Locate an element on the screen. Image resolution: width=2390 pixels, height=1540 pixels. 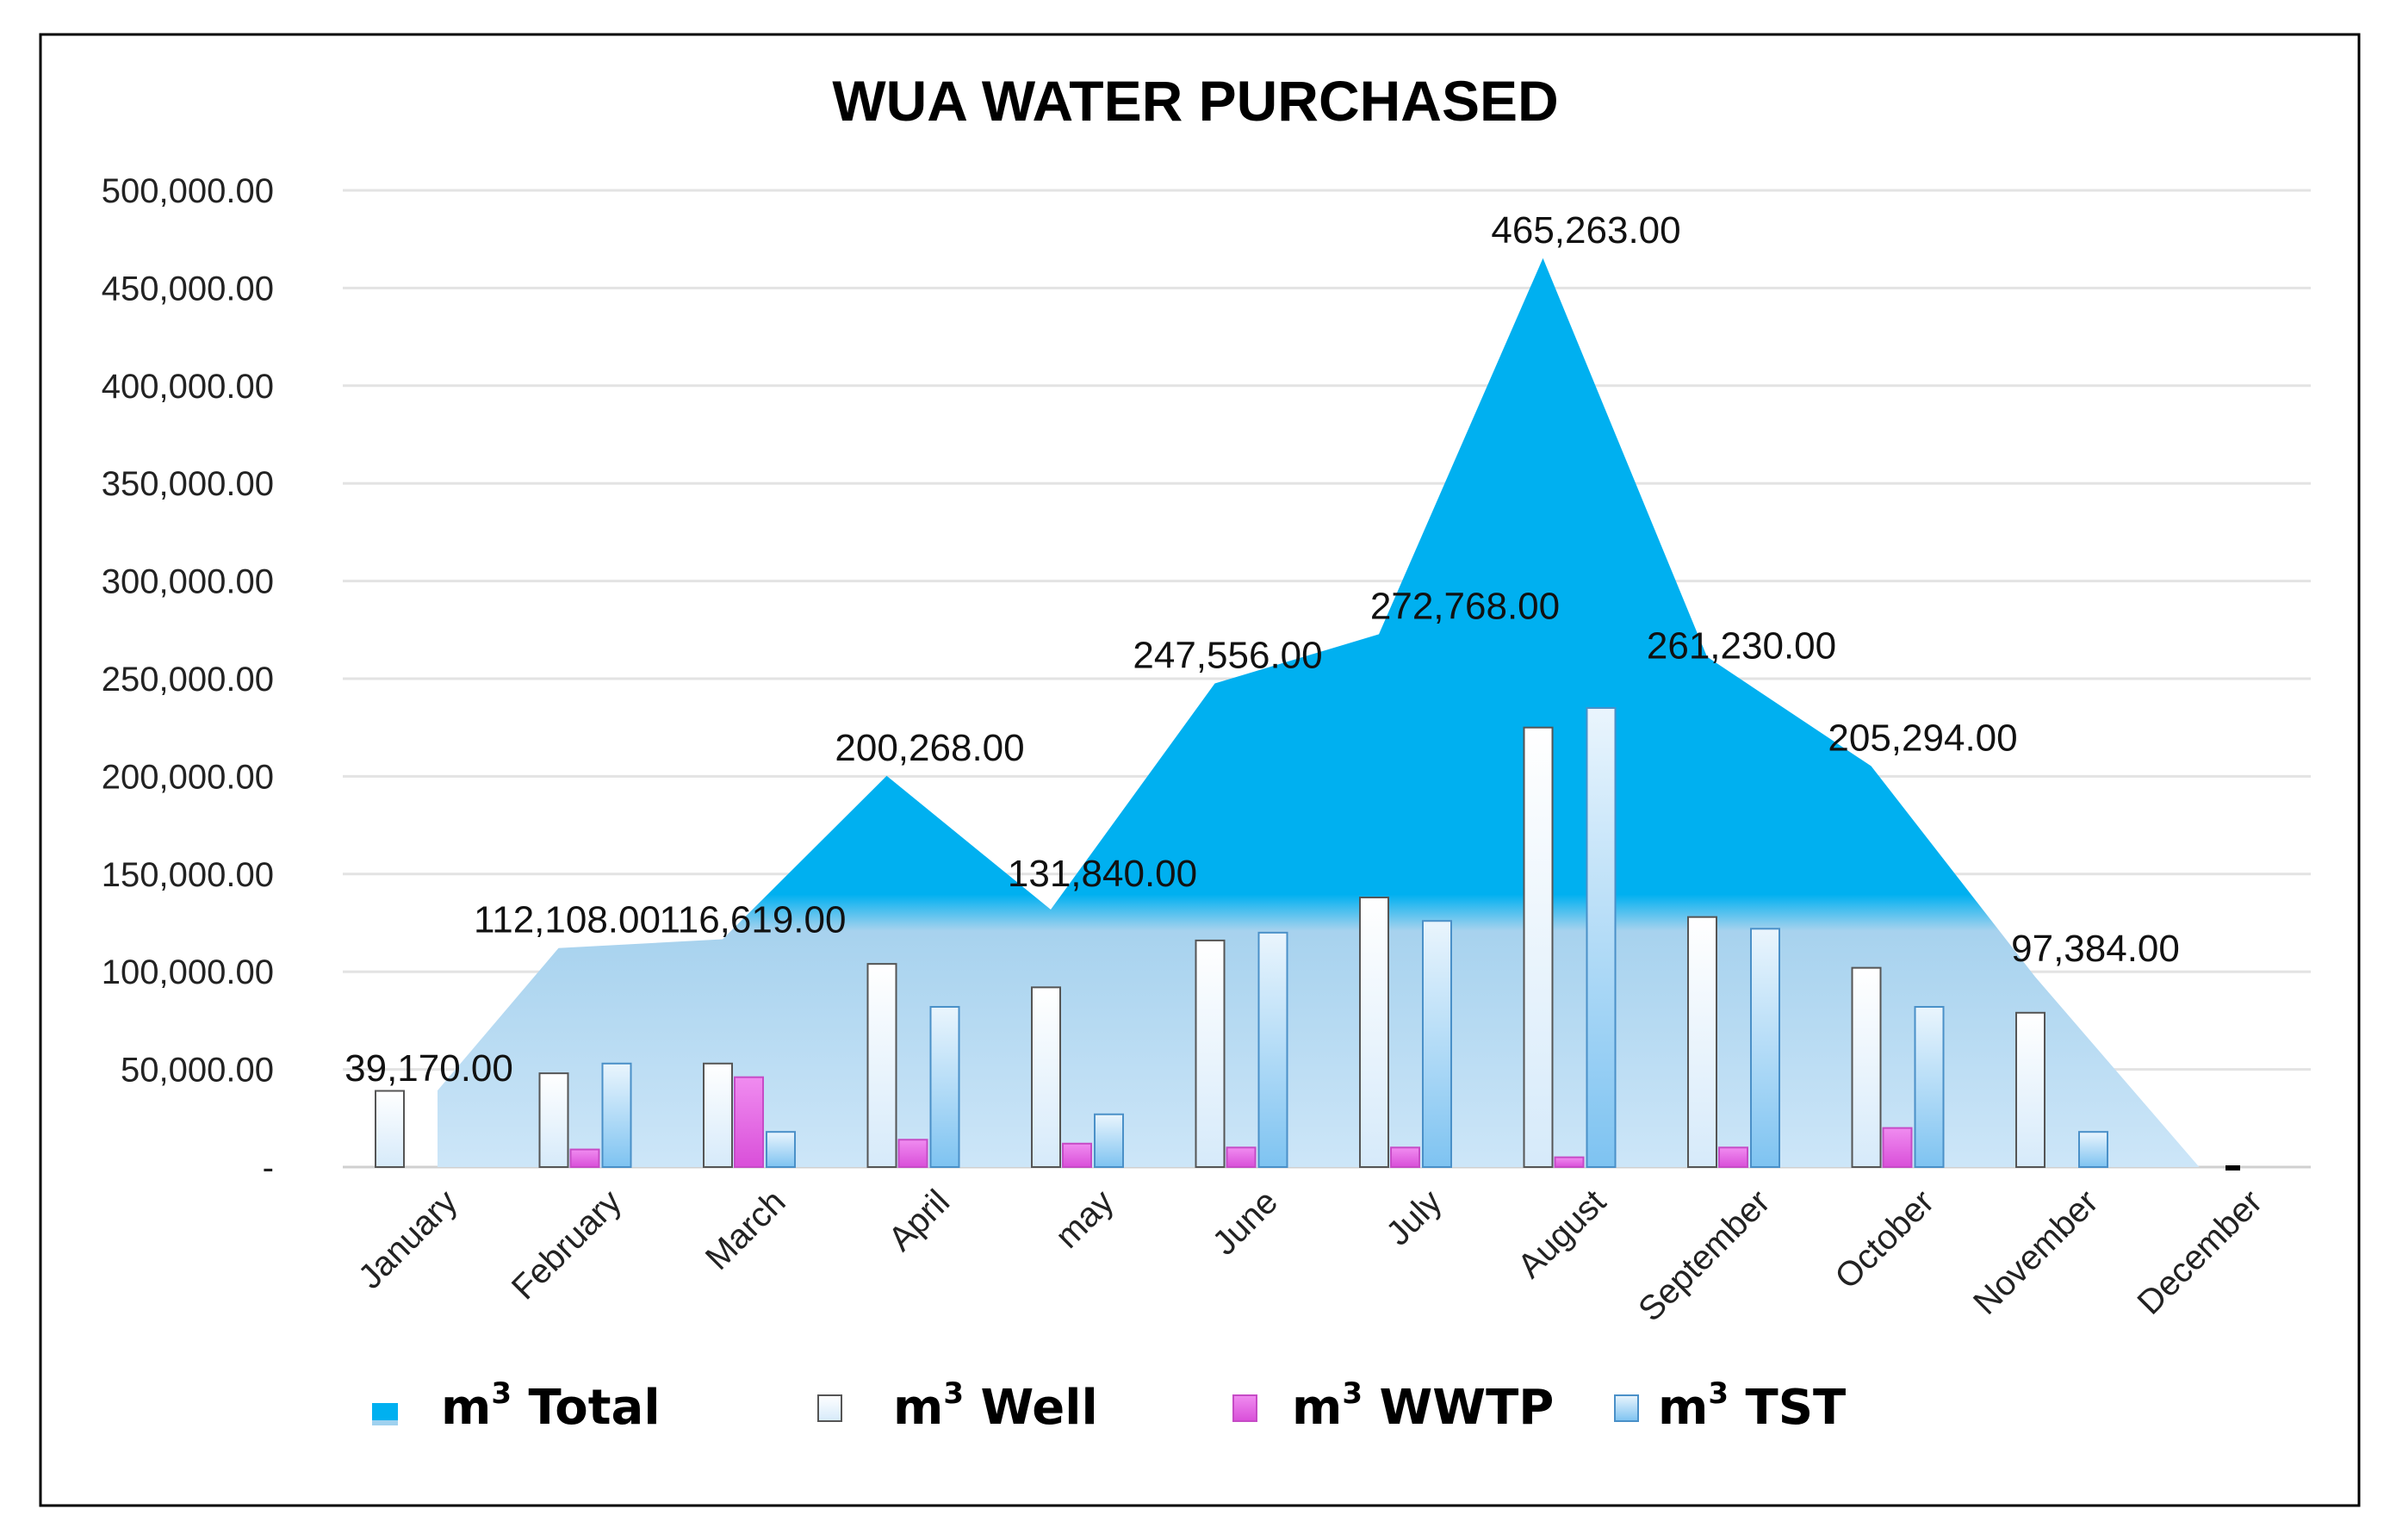
data-label: 131,840.00 is located at coordinates (1102, 874).